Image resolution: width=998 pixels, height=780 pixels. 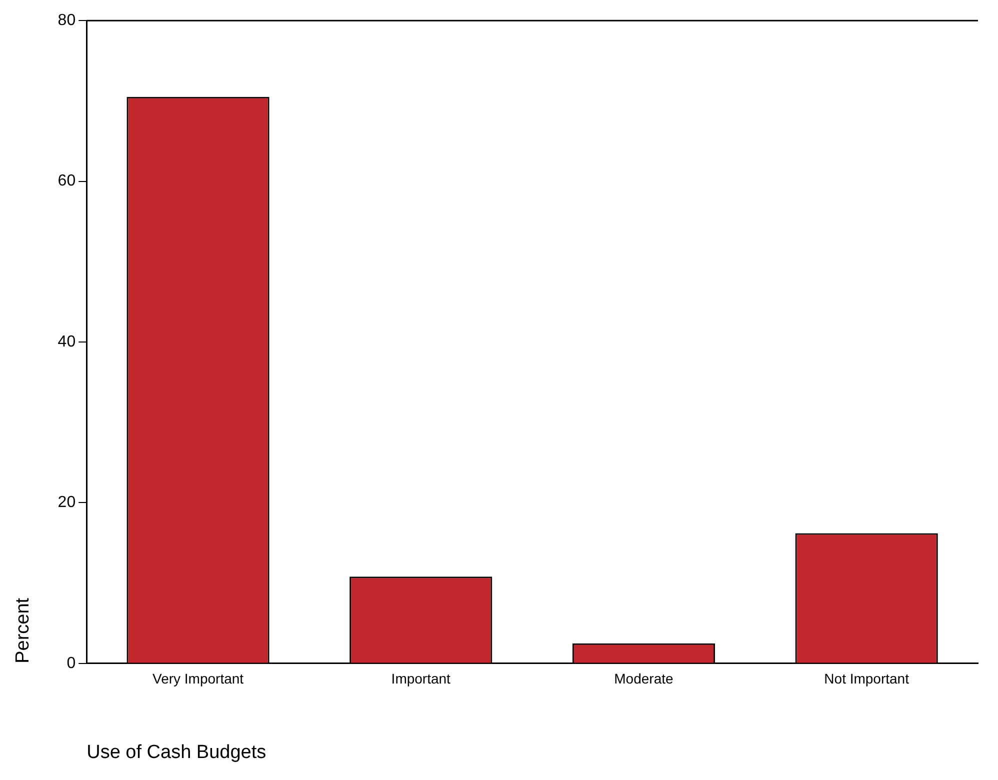 I want to click on y-tick-label: 40, so click(x=67, y=341).